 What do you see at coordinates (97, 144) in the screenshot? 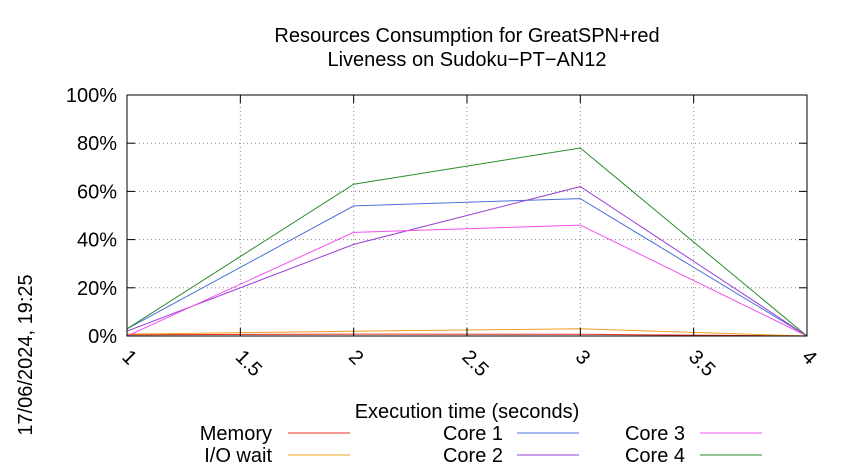
I see `y-tick-label: 80%` at bounding box center [97, 144].